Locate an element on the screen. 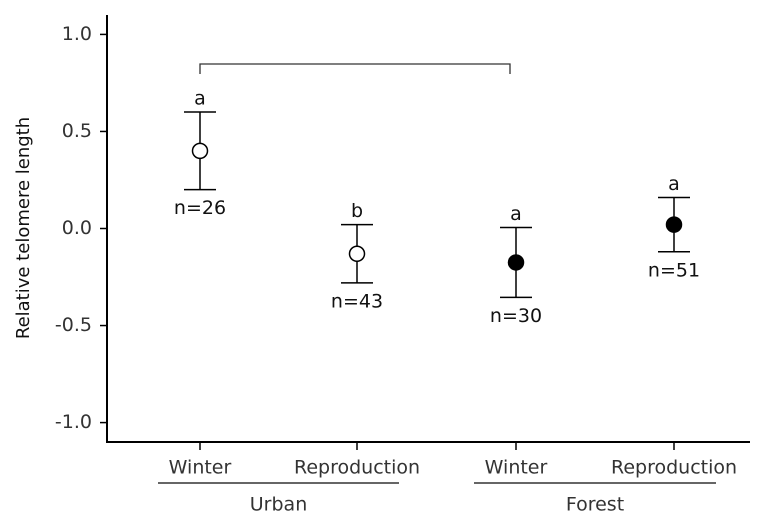  group-label: Forest is located at coordinates (595, 504).